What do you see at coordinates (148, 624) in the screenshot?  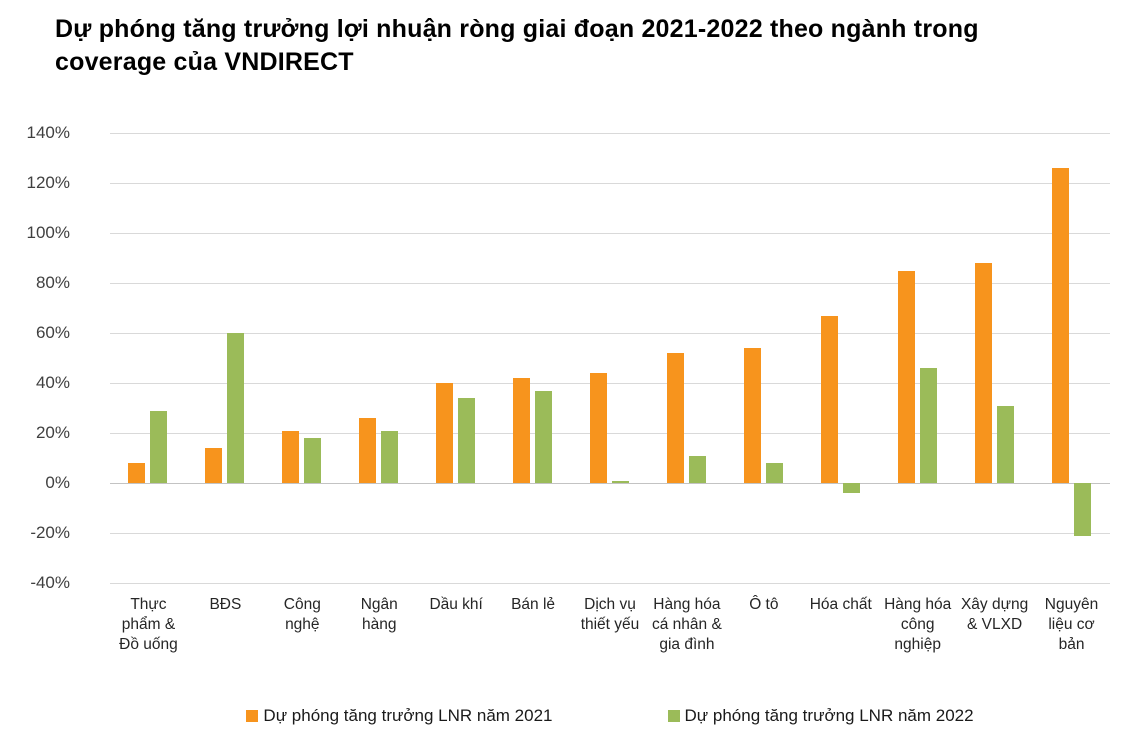 I see `category-label: Thực phẩm & Đồ uống` at bounding box center [148, 624].